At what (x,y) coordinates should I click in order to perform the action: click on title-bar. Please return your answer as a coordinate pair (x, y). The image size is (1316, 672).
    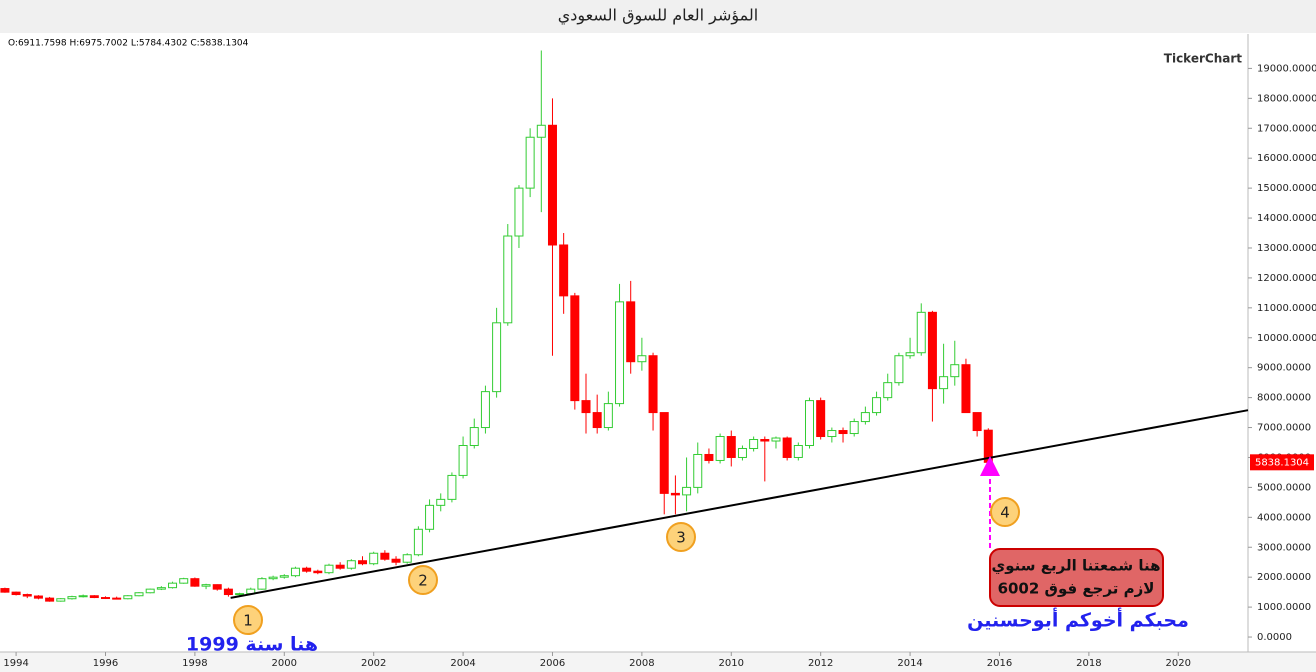
    Looking at the image, I should click on (658, 16).